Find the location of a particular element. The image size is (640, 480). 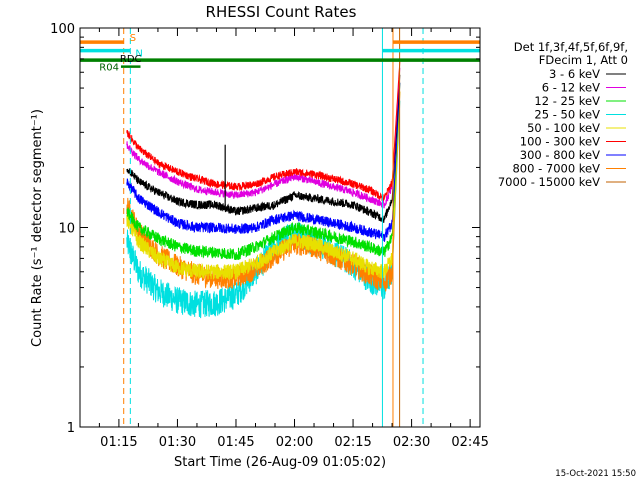

series-line-100-300-kev is located at coordinates (263, 131).